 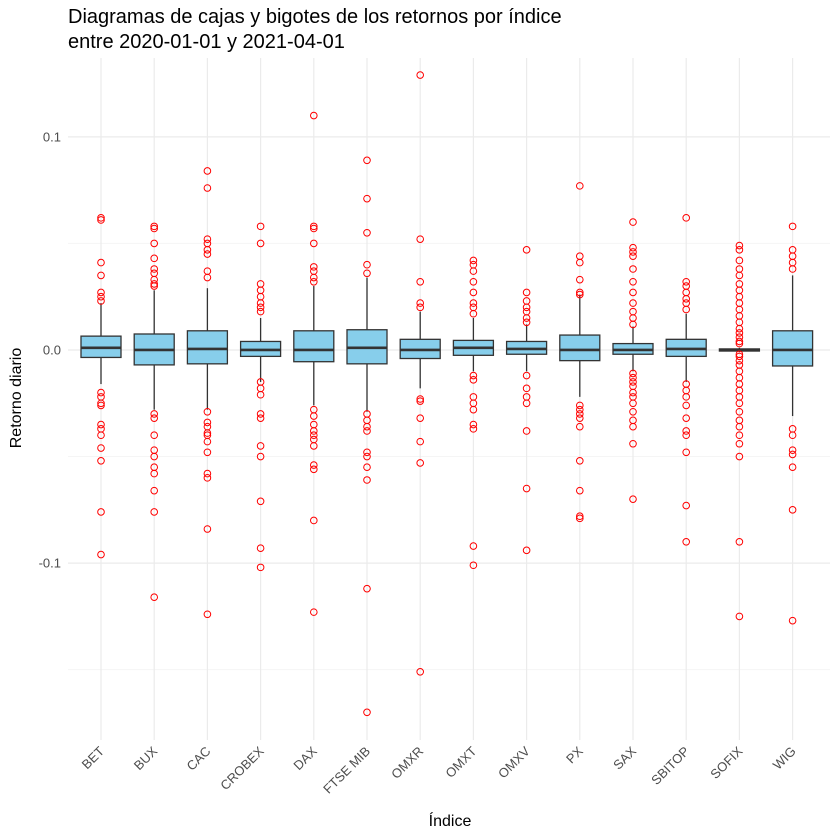 I want to click on x-tick-label: PX, so click(x=574, y=754).